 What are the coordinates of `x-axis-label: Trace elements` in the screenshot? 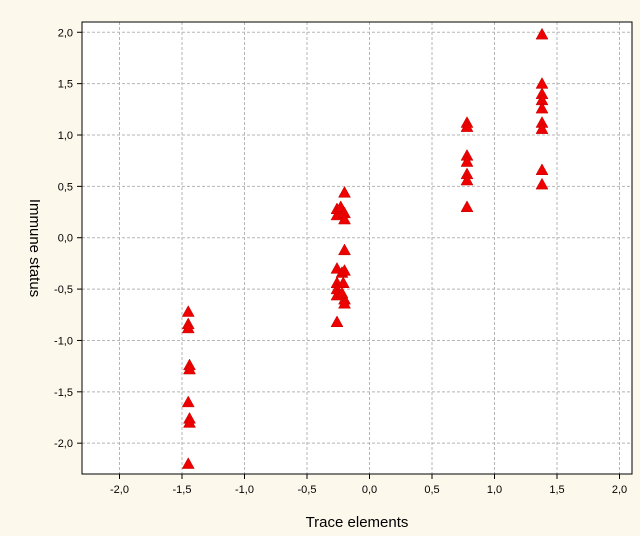 It's located at (357, 522).